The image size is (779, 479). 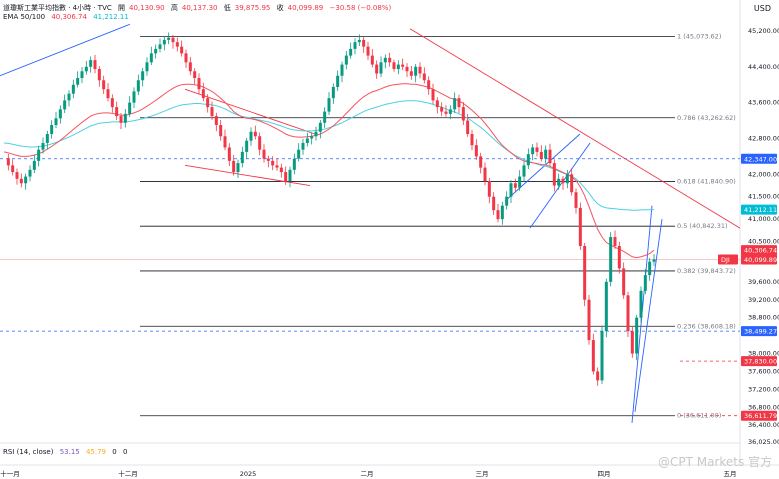 I want to click on y-tick-label: 39,600.00, so click(x=763, y=282).